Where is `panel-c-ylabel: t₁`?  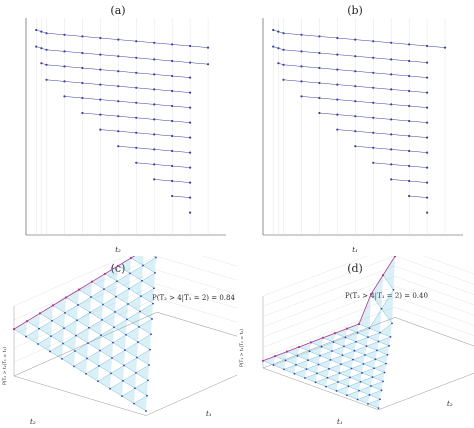 panel-c-ylabel: t₁ is located at coordinates (209, 414).